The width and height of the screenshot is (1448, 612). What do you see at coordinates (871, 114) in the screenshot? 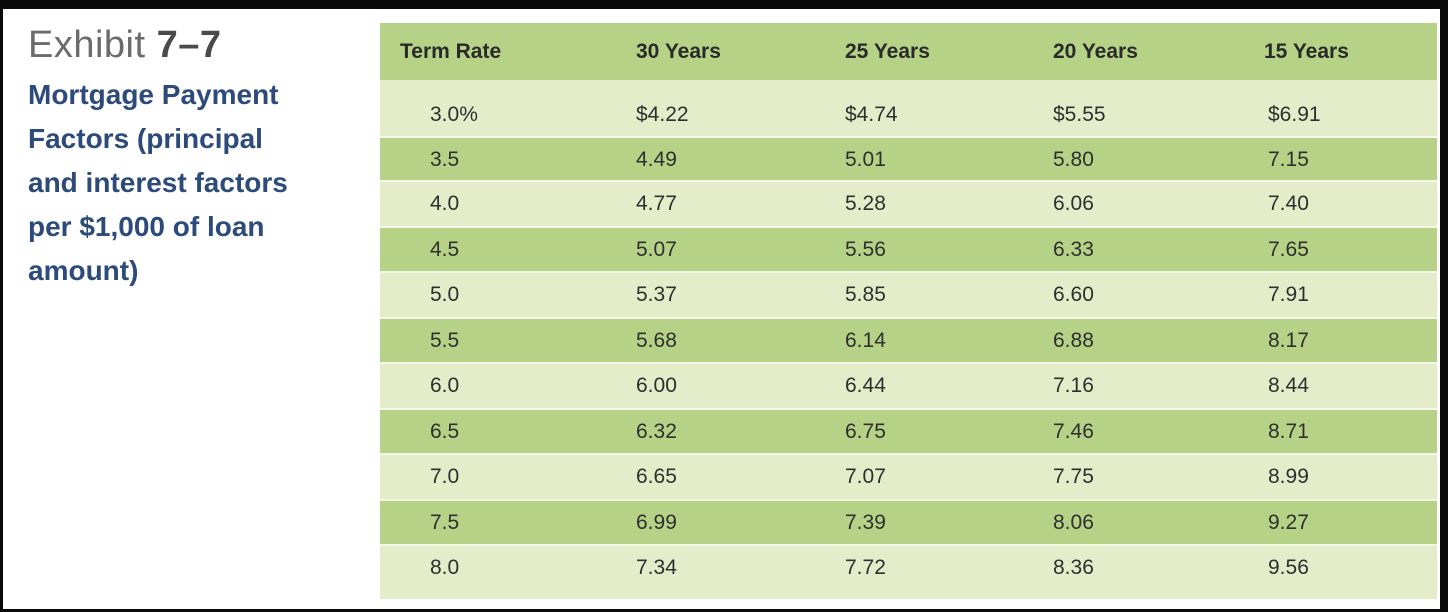
I see `factor-cell: $4.74` at bounding box center [871, 114].